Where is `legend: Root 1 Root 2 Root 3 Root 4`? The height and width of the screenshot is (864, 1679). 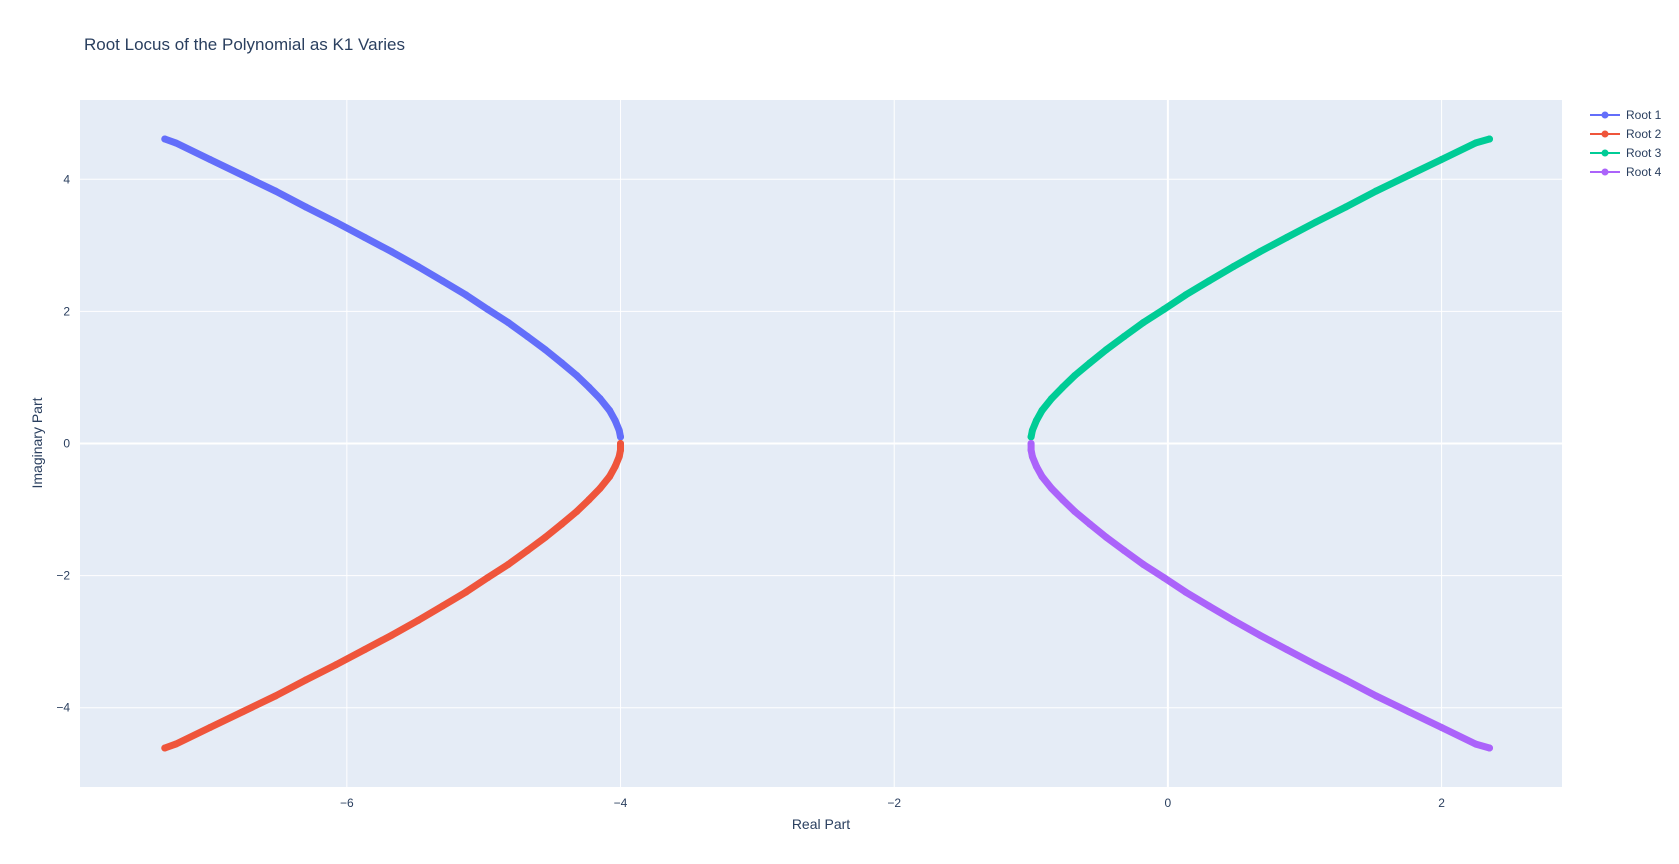
legend: Root 1 Root 2 Root 3 Root 4 is located at coordinates (1626, 143).